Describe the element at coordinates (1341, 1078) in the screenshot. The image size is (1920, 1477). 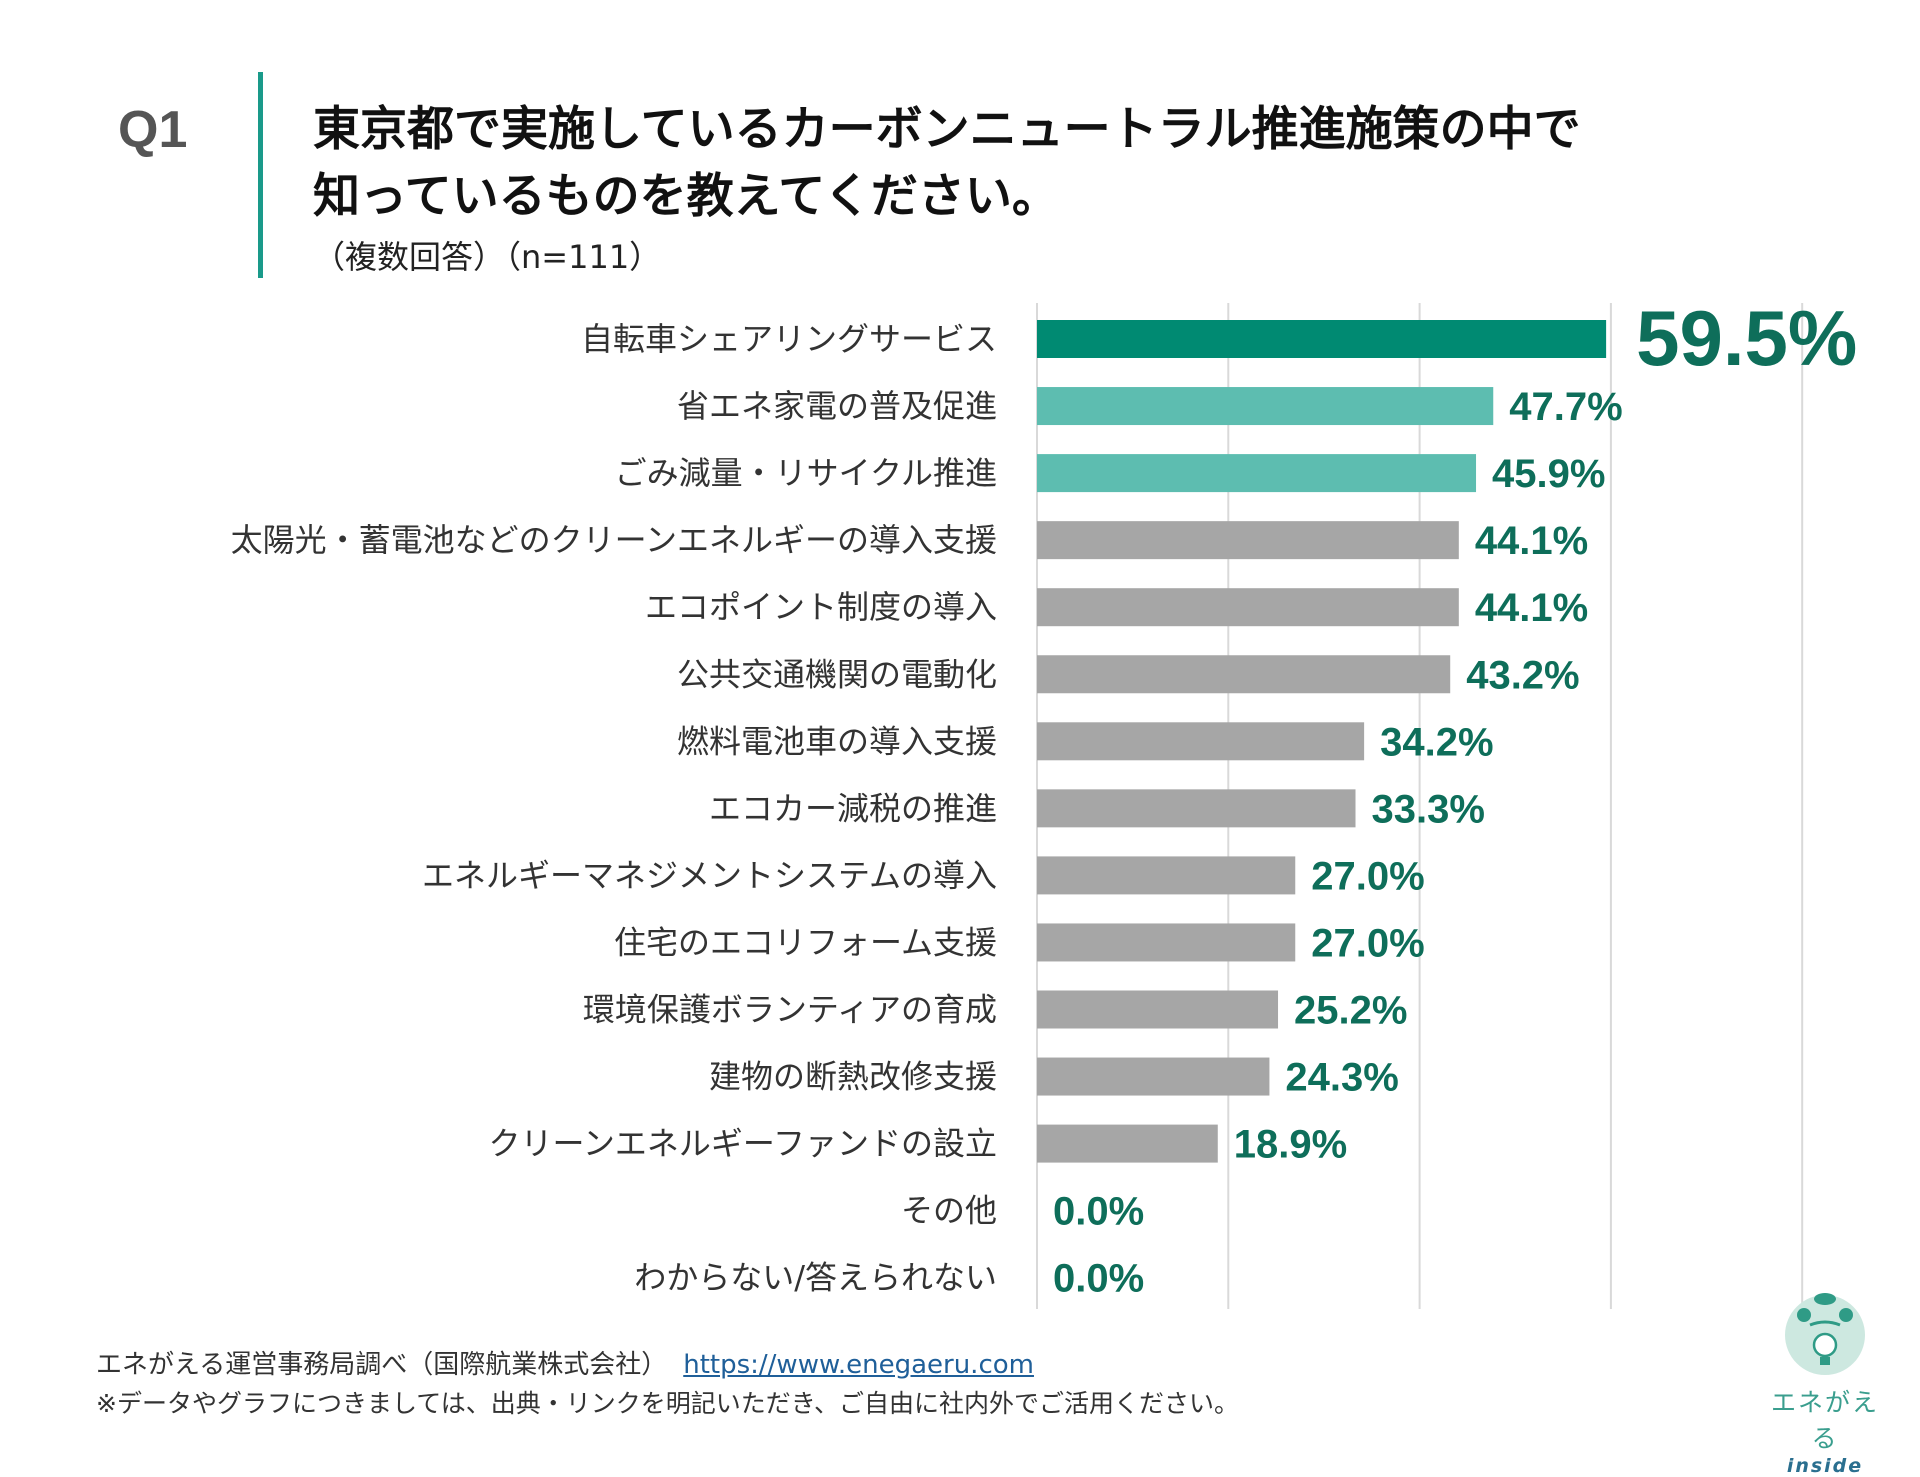
I see `data-label: 24.3%` at that location.